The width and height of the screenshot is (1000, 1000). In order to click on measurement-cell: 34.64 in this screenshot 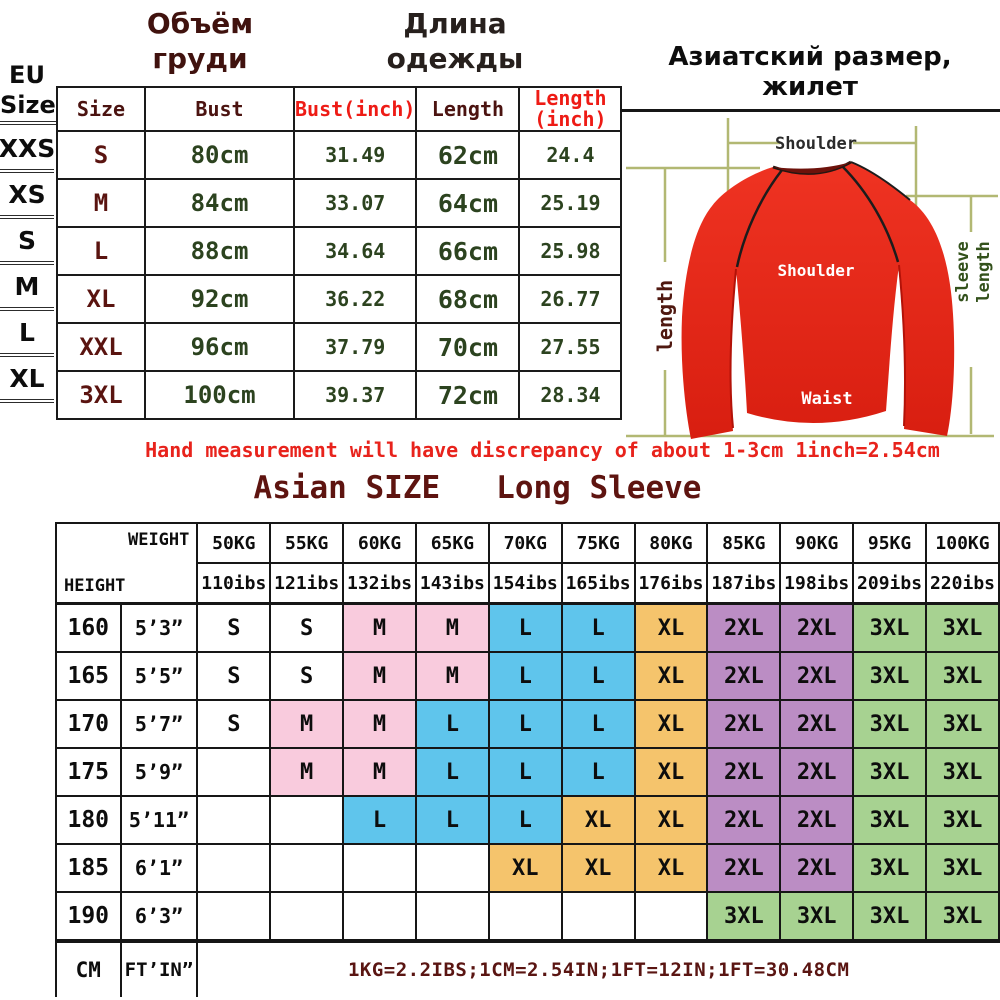, I will do `click(355, 251)`.